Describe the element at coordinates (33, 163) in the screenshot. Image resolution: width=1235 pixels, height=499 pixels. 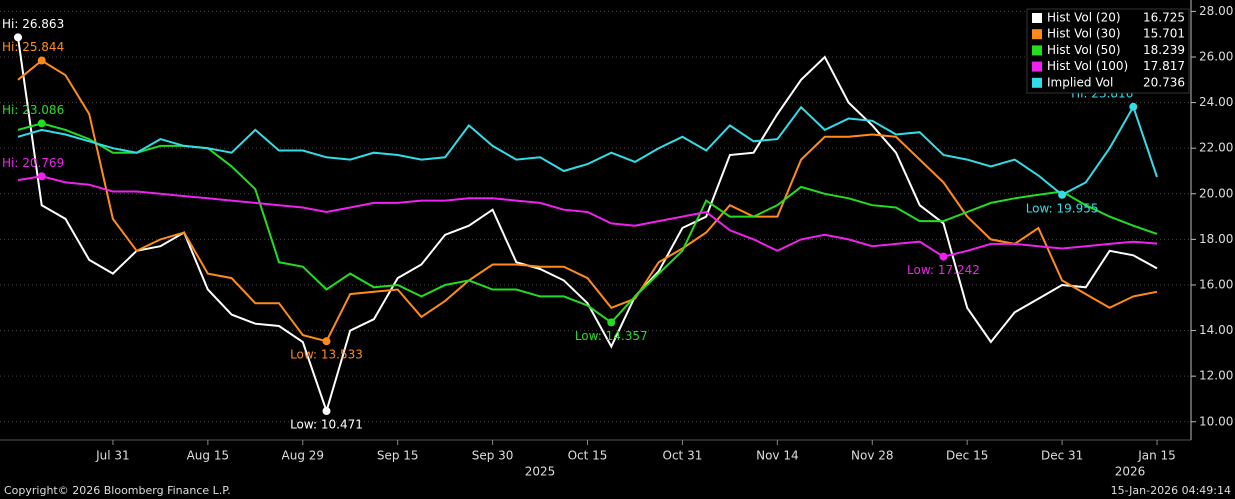
I see `extreme-label: Hi: 20.769` at that location.